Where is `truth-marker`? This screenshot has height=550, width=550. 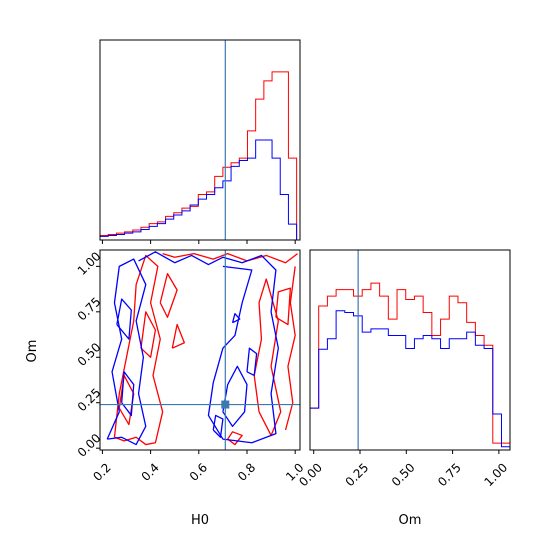
truth-marker is located at coordinates (225, 404).